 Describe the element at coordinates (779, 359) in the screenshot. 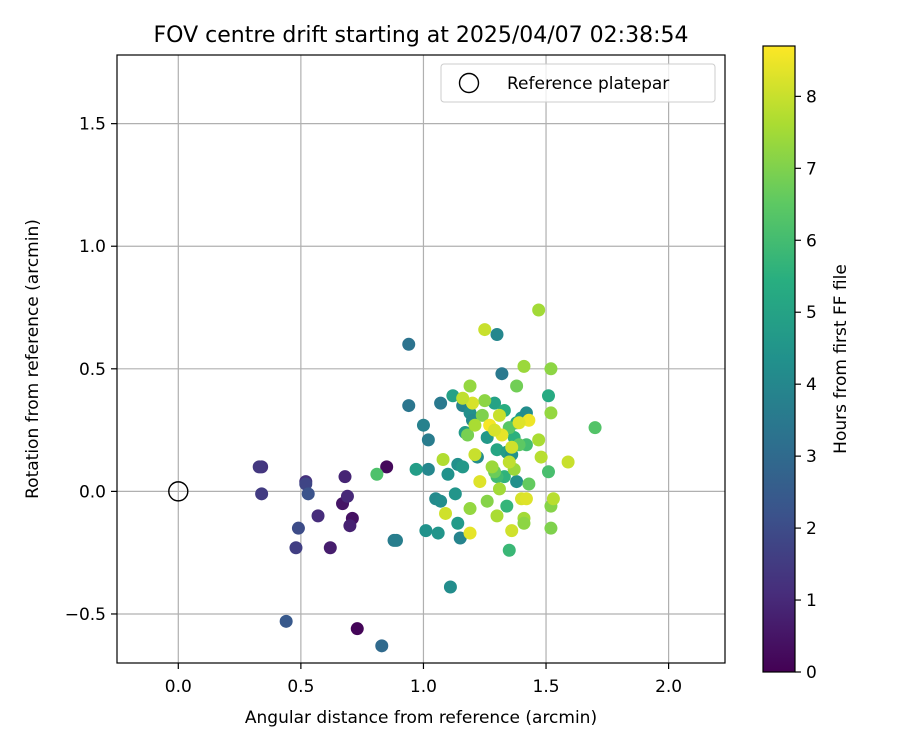

I see `colorbar-gradient` at that location.